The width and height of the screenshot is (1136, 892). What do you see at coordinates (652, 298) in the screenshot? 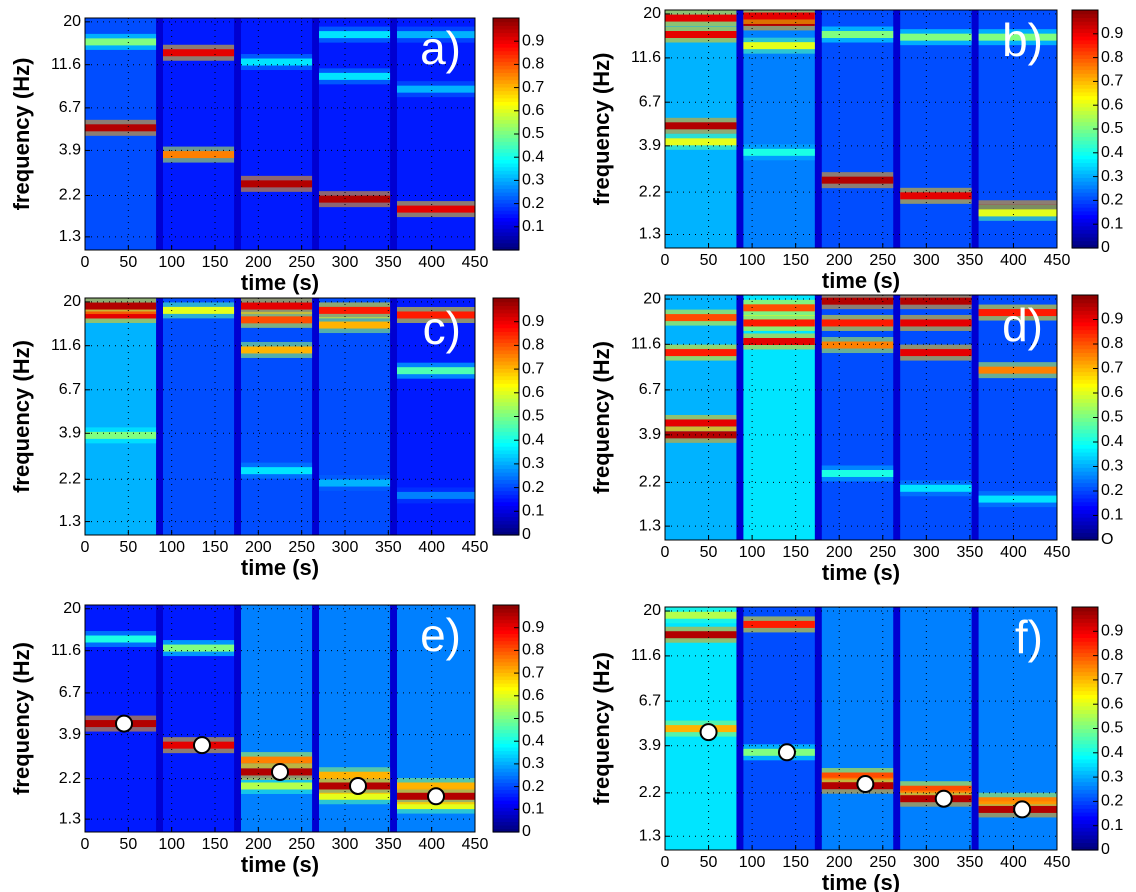
I see `y-tick-label: 20` at bounding box center [652, 298].